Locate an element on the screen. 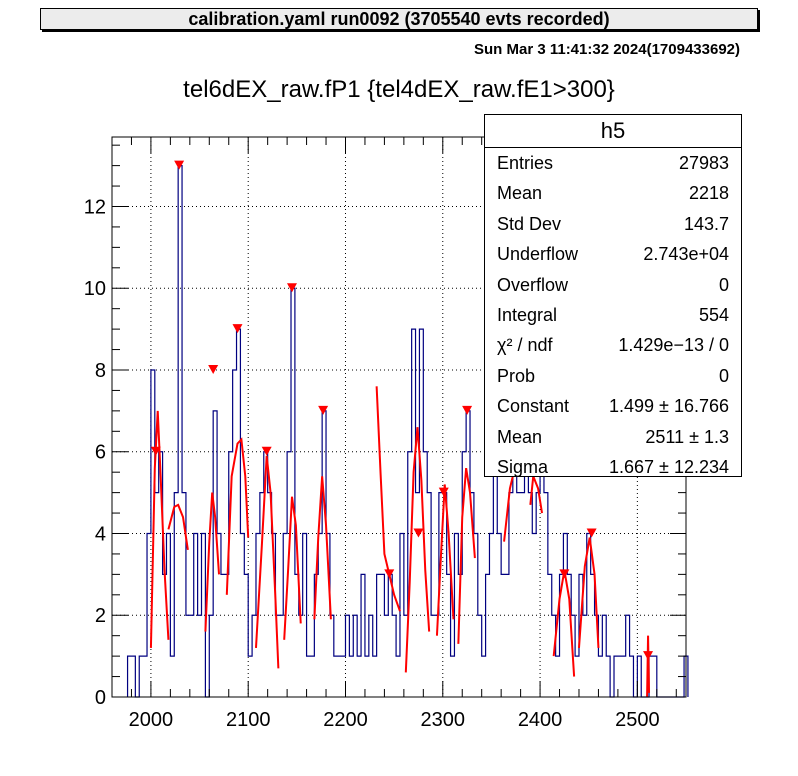  stats-row: Sigma 1.667 ± 12.234 is located at coordinates (613, 467).